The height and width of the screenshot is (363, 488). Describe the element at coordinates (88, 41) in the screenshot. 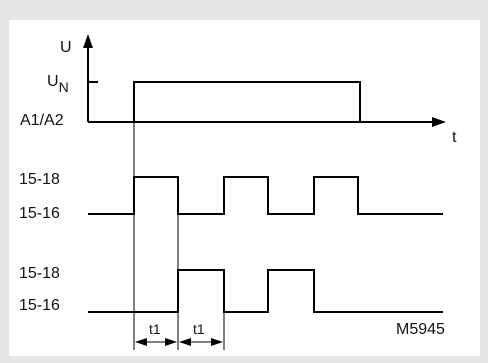

I see `voltage-axis-arrow` at that location.